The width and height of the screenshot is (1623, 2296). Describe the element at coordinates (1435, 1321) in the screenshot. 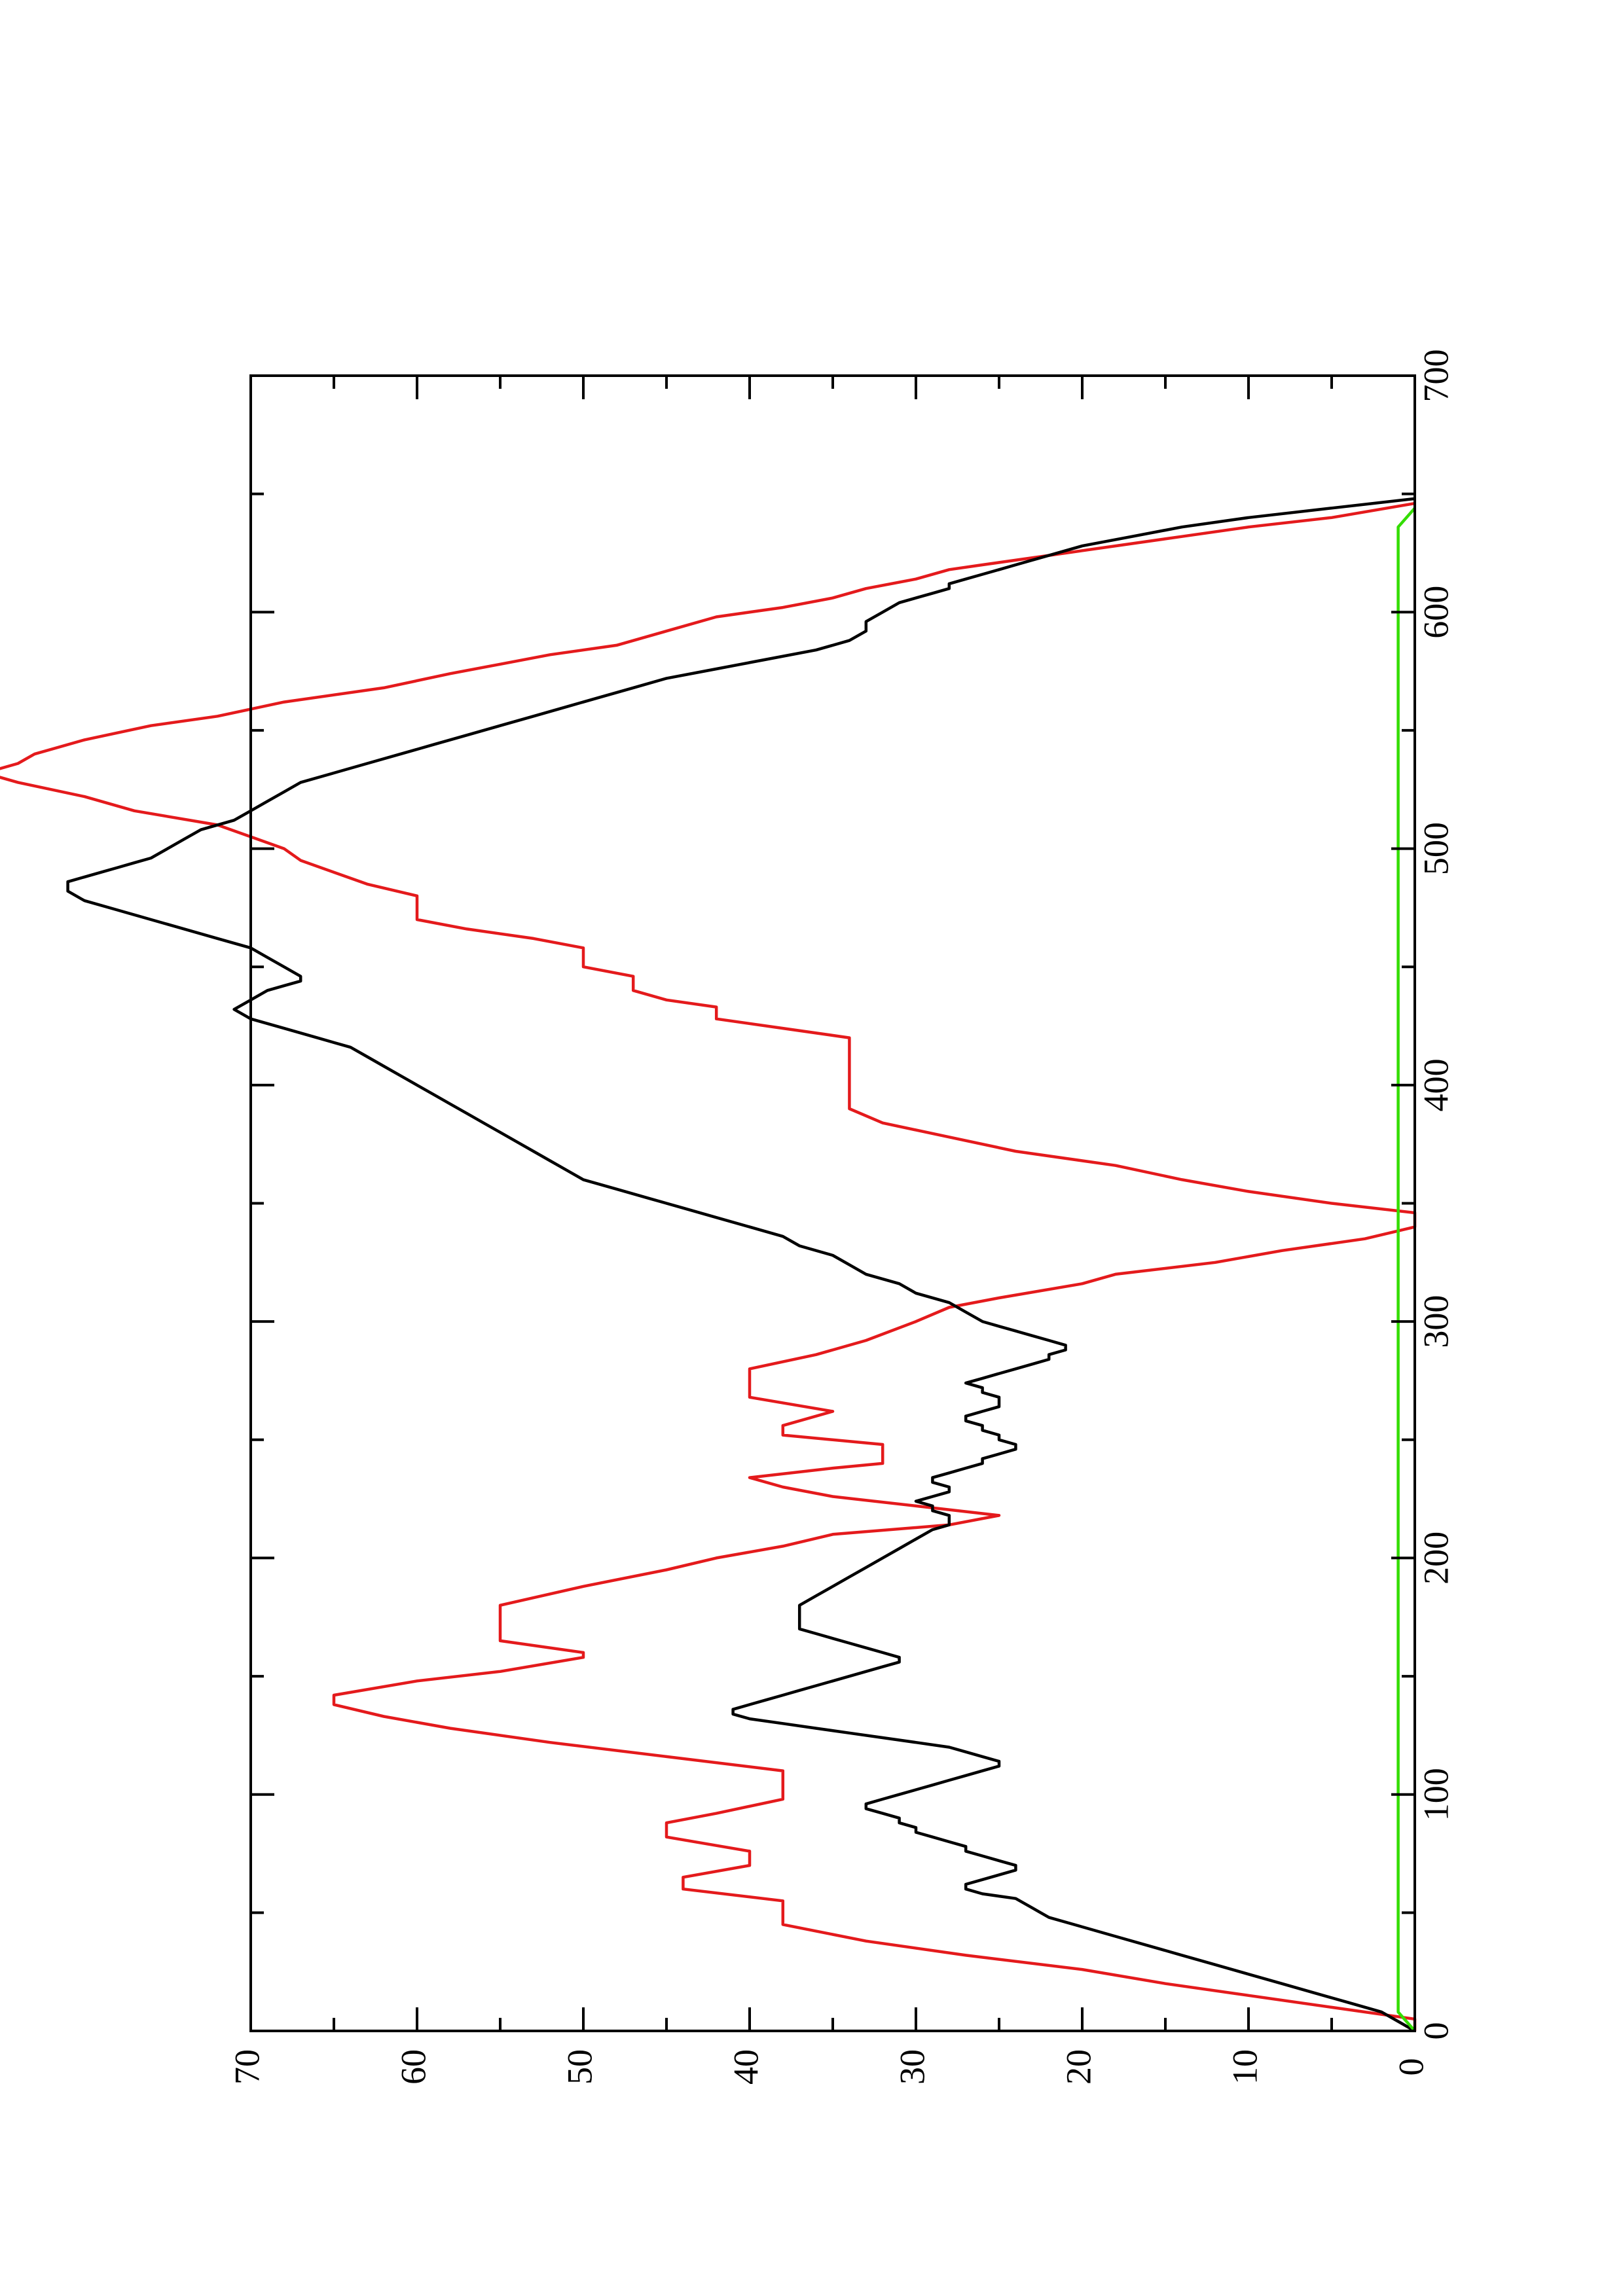

I see `x-tick-label: 300` at that location.